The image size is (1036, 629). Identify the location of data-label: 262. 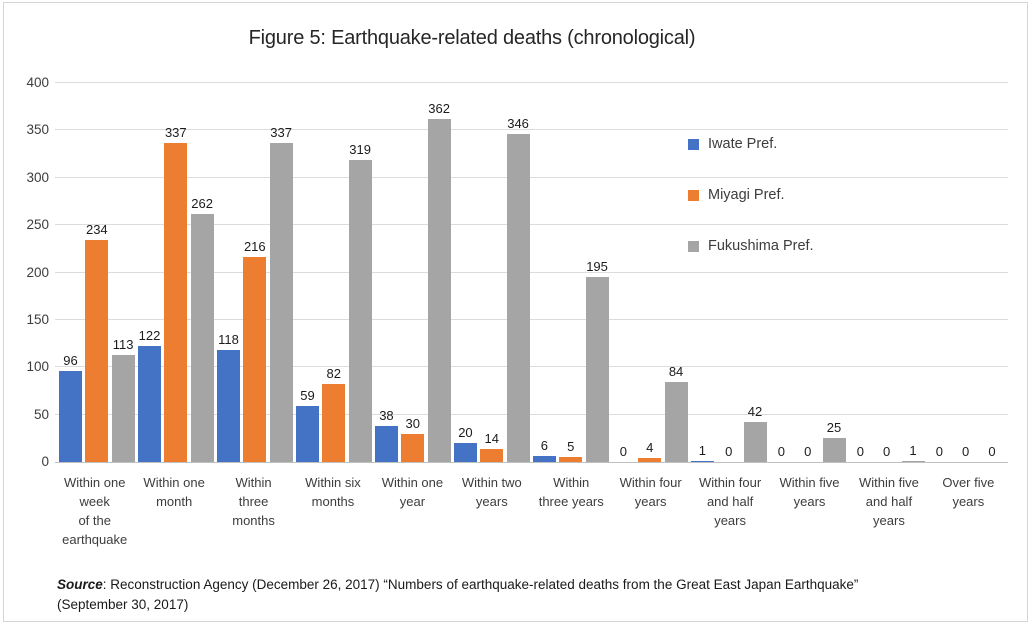
(202, 203).